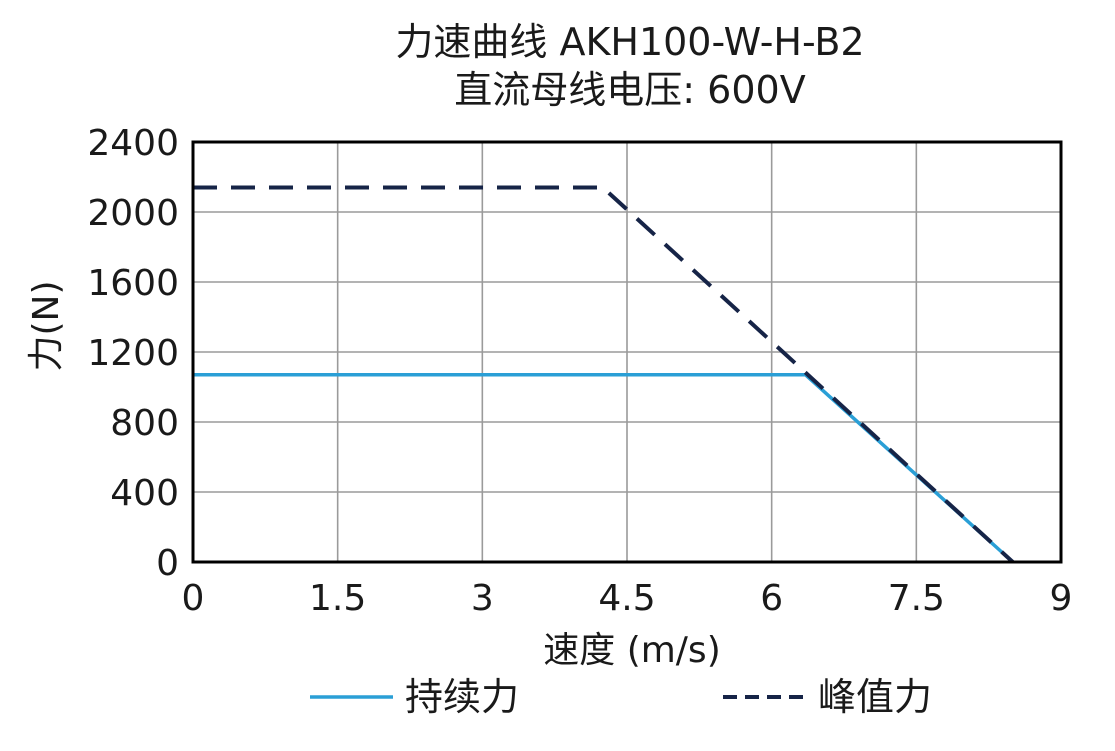  What do you see at coordinates (167, 563) in the screenshot?
I see `y-tick-label: 0` at bounding box center [167, 563].